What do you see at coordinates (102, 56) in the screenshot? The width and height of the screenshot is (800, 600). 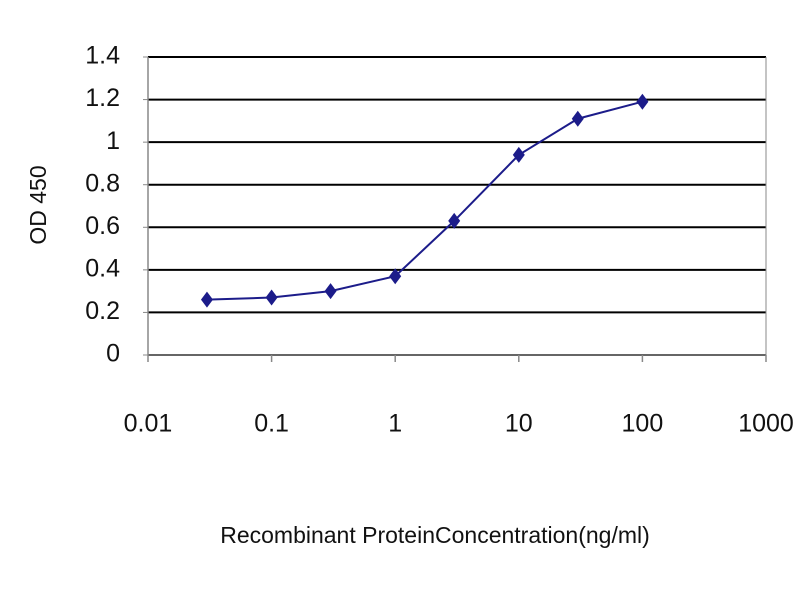 I see `y-tick-label: 1.4` at bounding box center [102, 56].